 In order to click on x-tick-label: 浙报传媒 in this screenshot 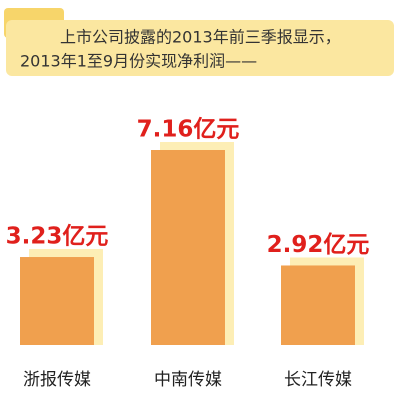, I will do `click(57, 380)`.